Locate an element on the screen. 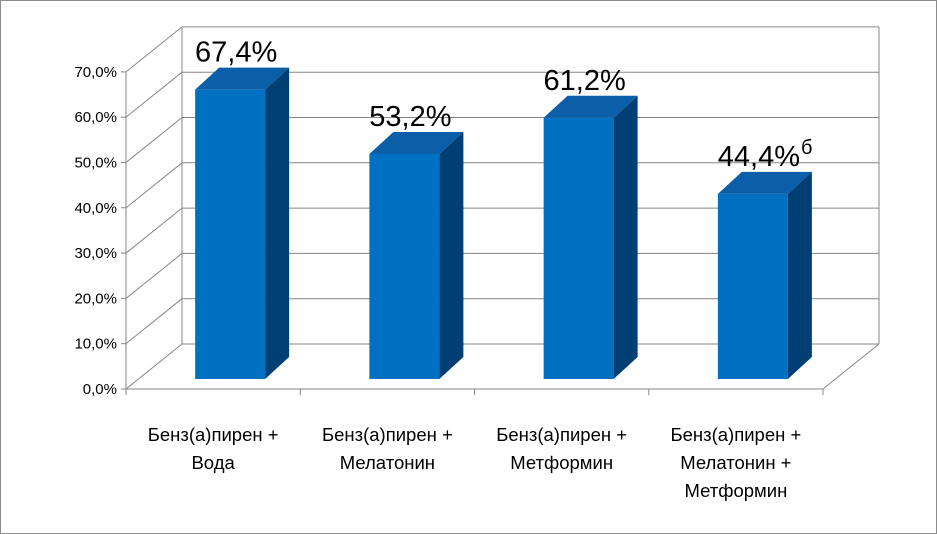 The image size is (937, 534). y-tick-label: 10,0% is located at coordinates (95, 344).